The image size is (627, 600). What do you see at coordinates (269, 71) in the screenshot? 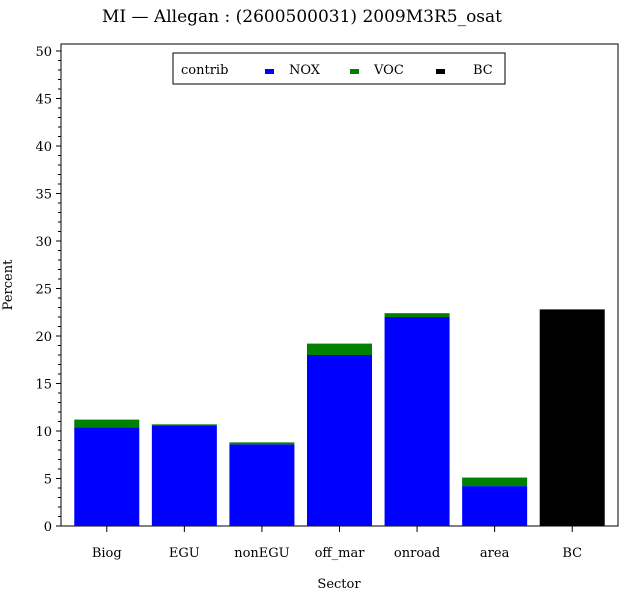
I see `legend-swatch-nox` at bounding box center [269, 71].